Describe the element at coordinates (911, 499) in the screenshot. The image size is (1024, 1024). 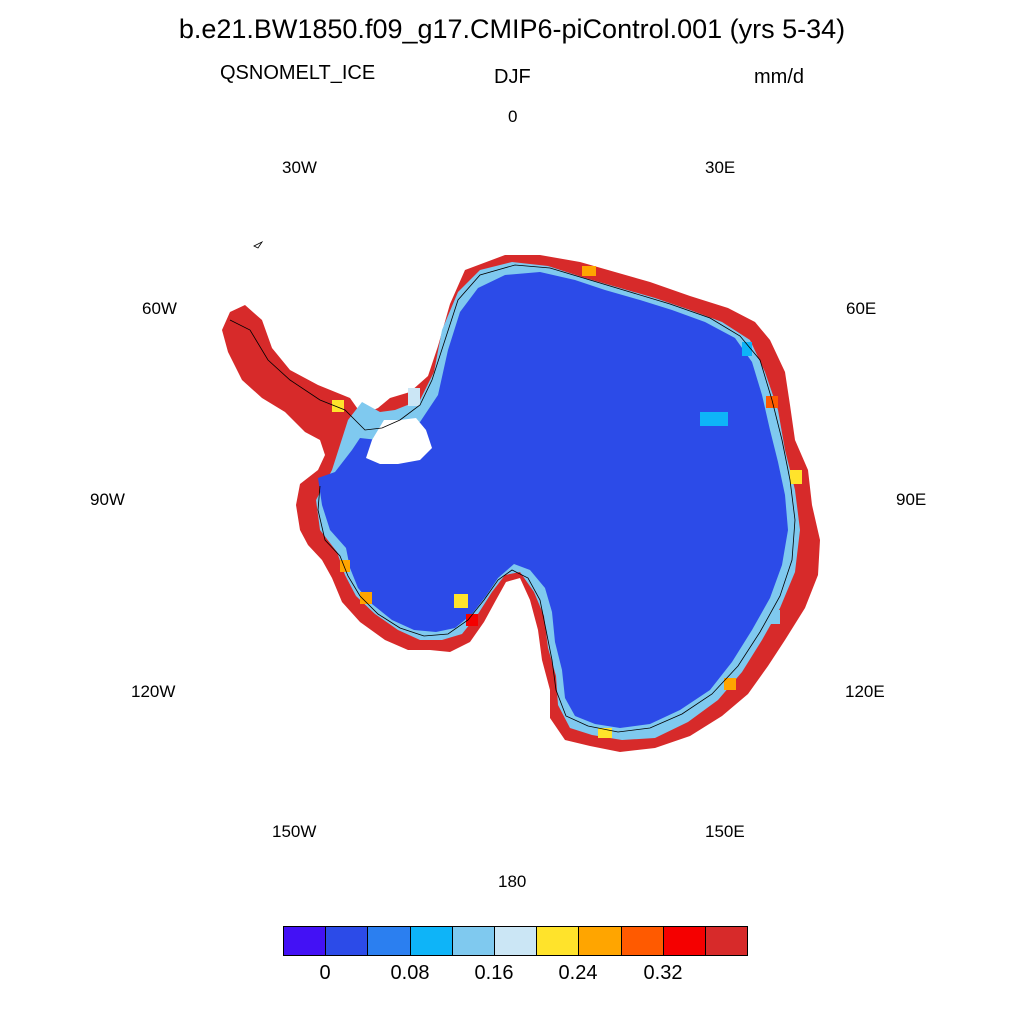
I see `lon-label-90e: 90E` at that location.